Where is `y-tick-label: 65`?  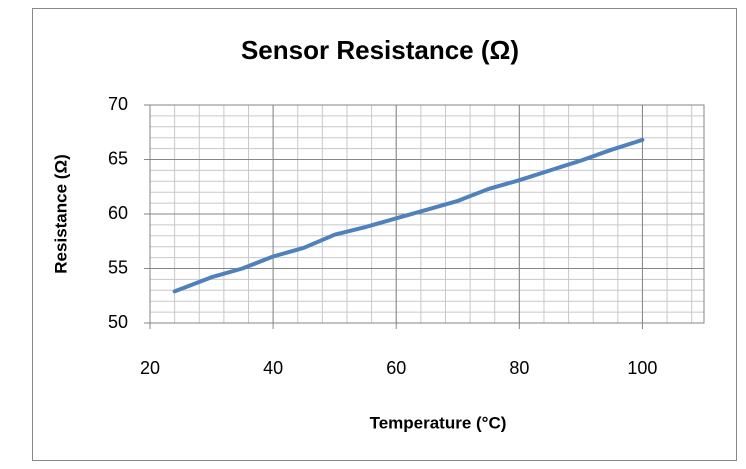 y-tick-label: 65 is located at coordinates (118, 158).